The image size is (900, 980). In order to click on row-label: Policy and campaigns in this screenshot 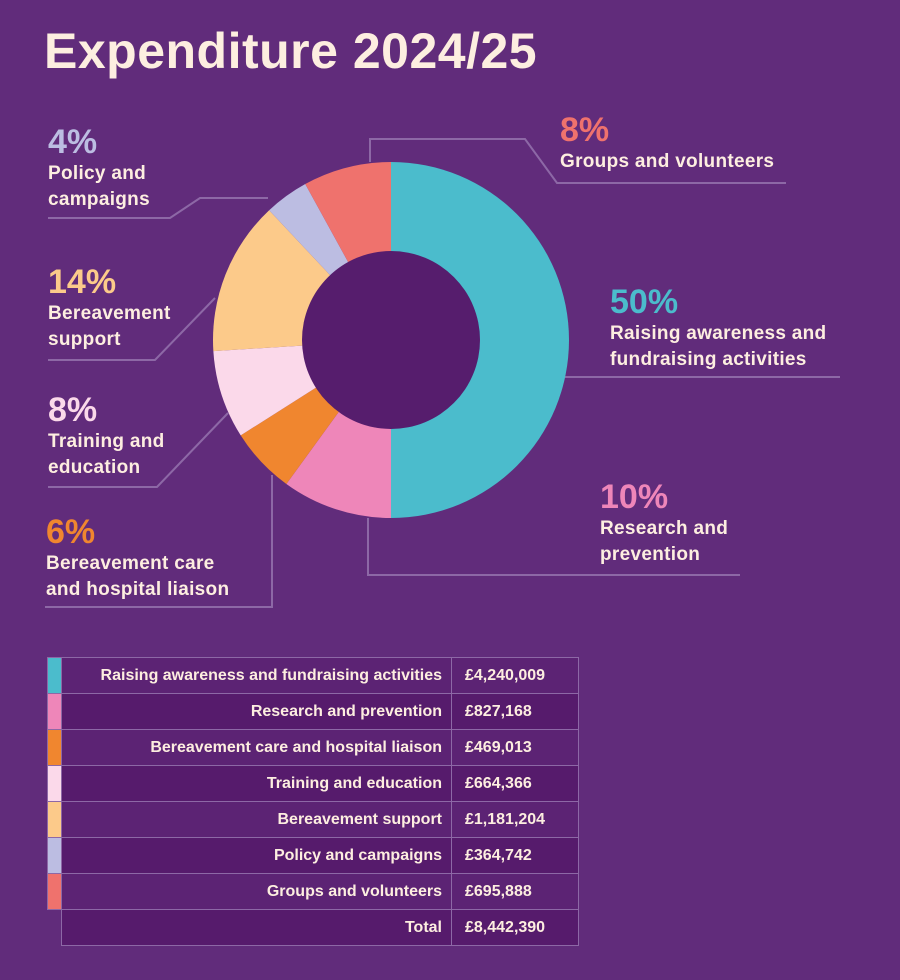, I will do `click(256, 855)`.